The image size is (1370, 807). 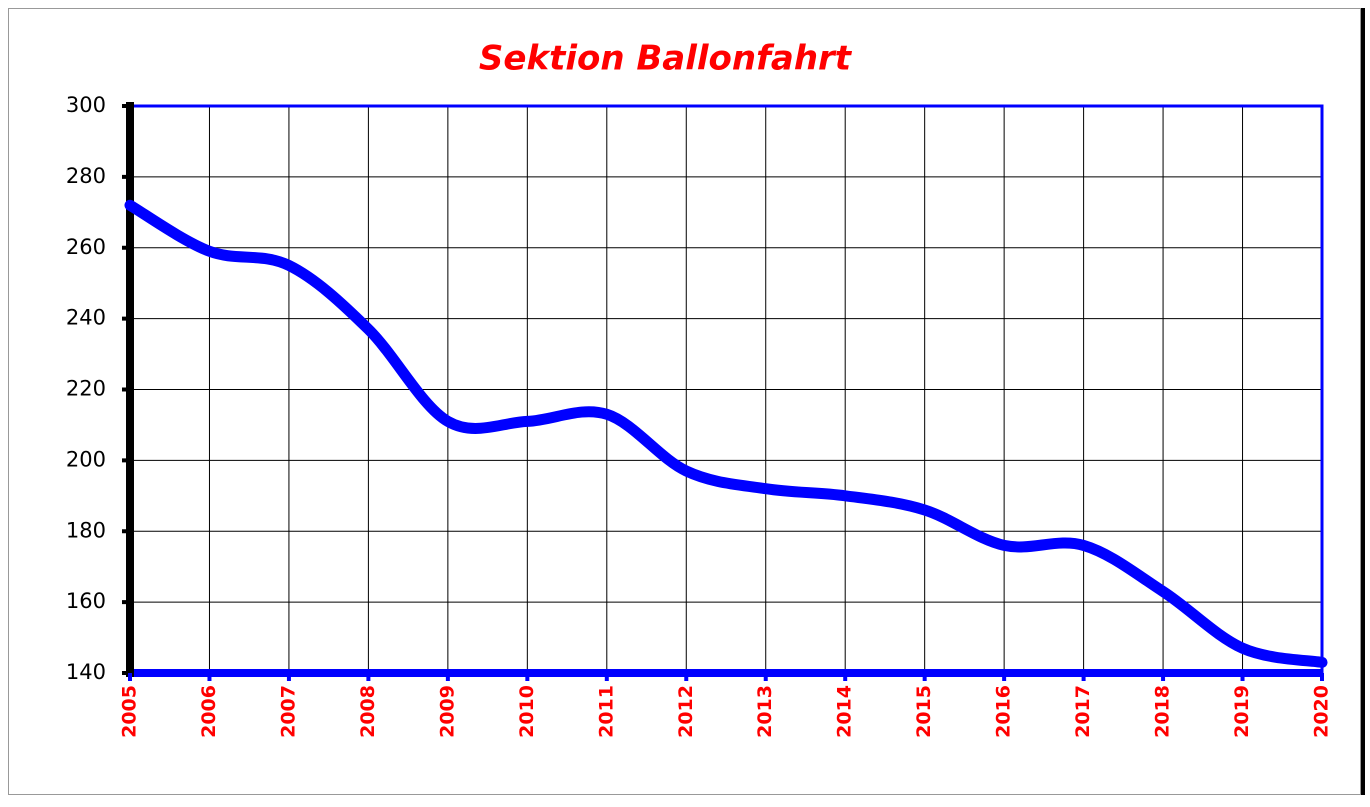 What do you see at coordinates (924, 711) in the screenshot?
I see `x-tick-label: 2015` at bounding box center [924, 711].